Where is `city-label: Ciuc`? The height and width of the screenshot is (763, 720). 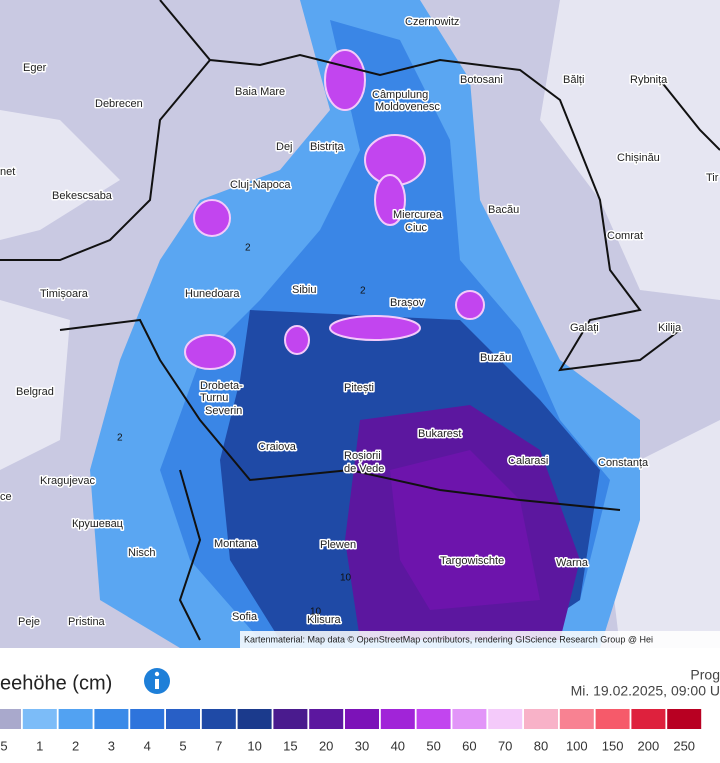
city-label: Ciuc is located at coordinates (416, 228).